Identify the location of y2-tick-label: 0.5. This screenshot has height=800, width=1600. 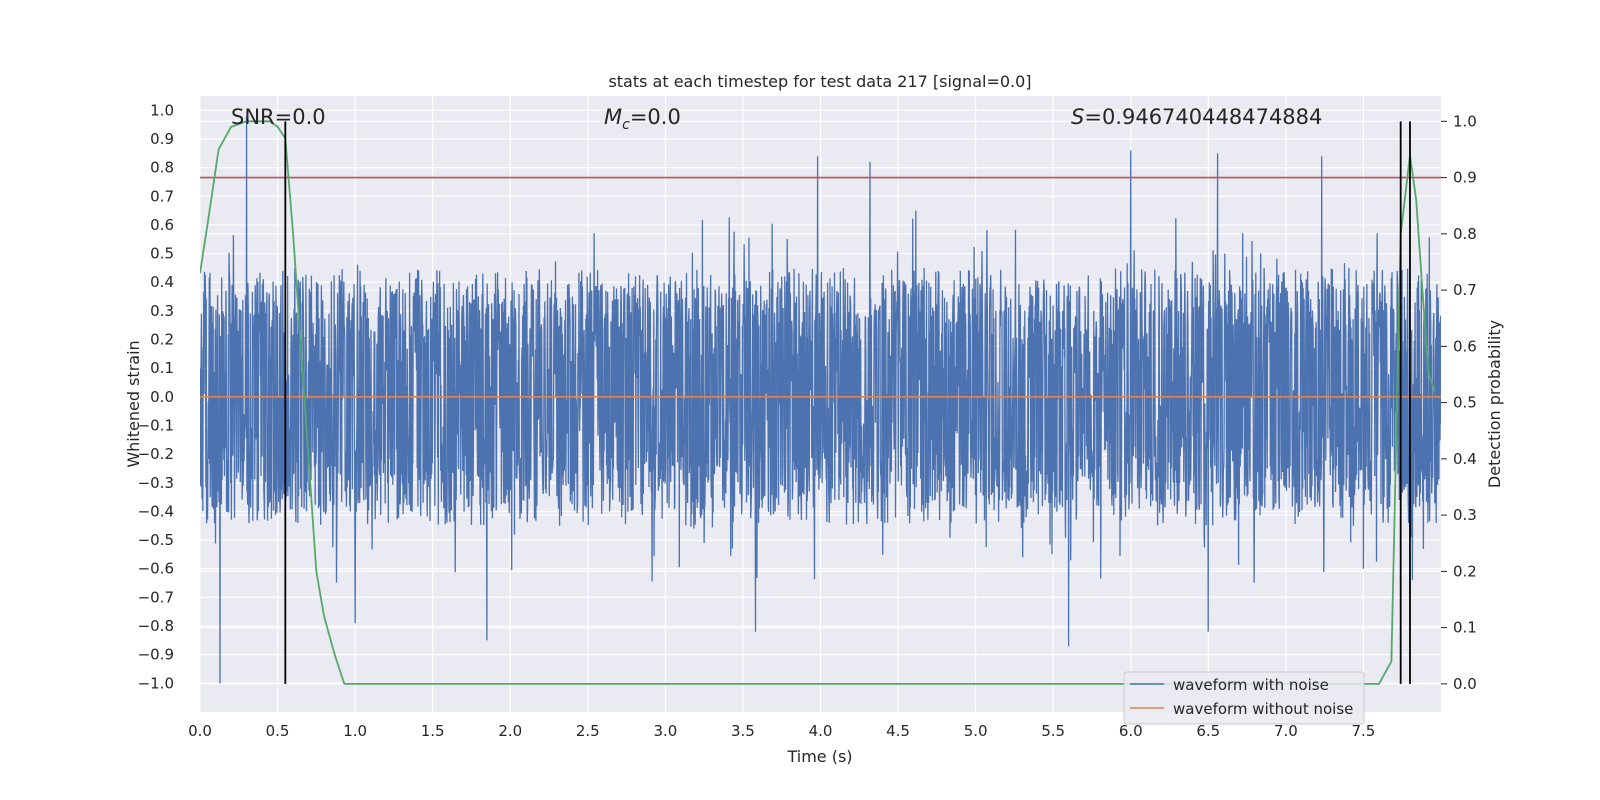
(1465, 403).